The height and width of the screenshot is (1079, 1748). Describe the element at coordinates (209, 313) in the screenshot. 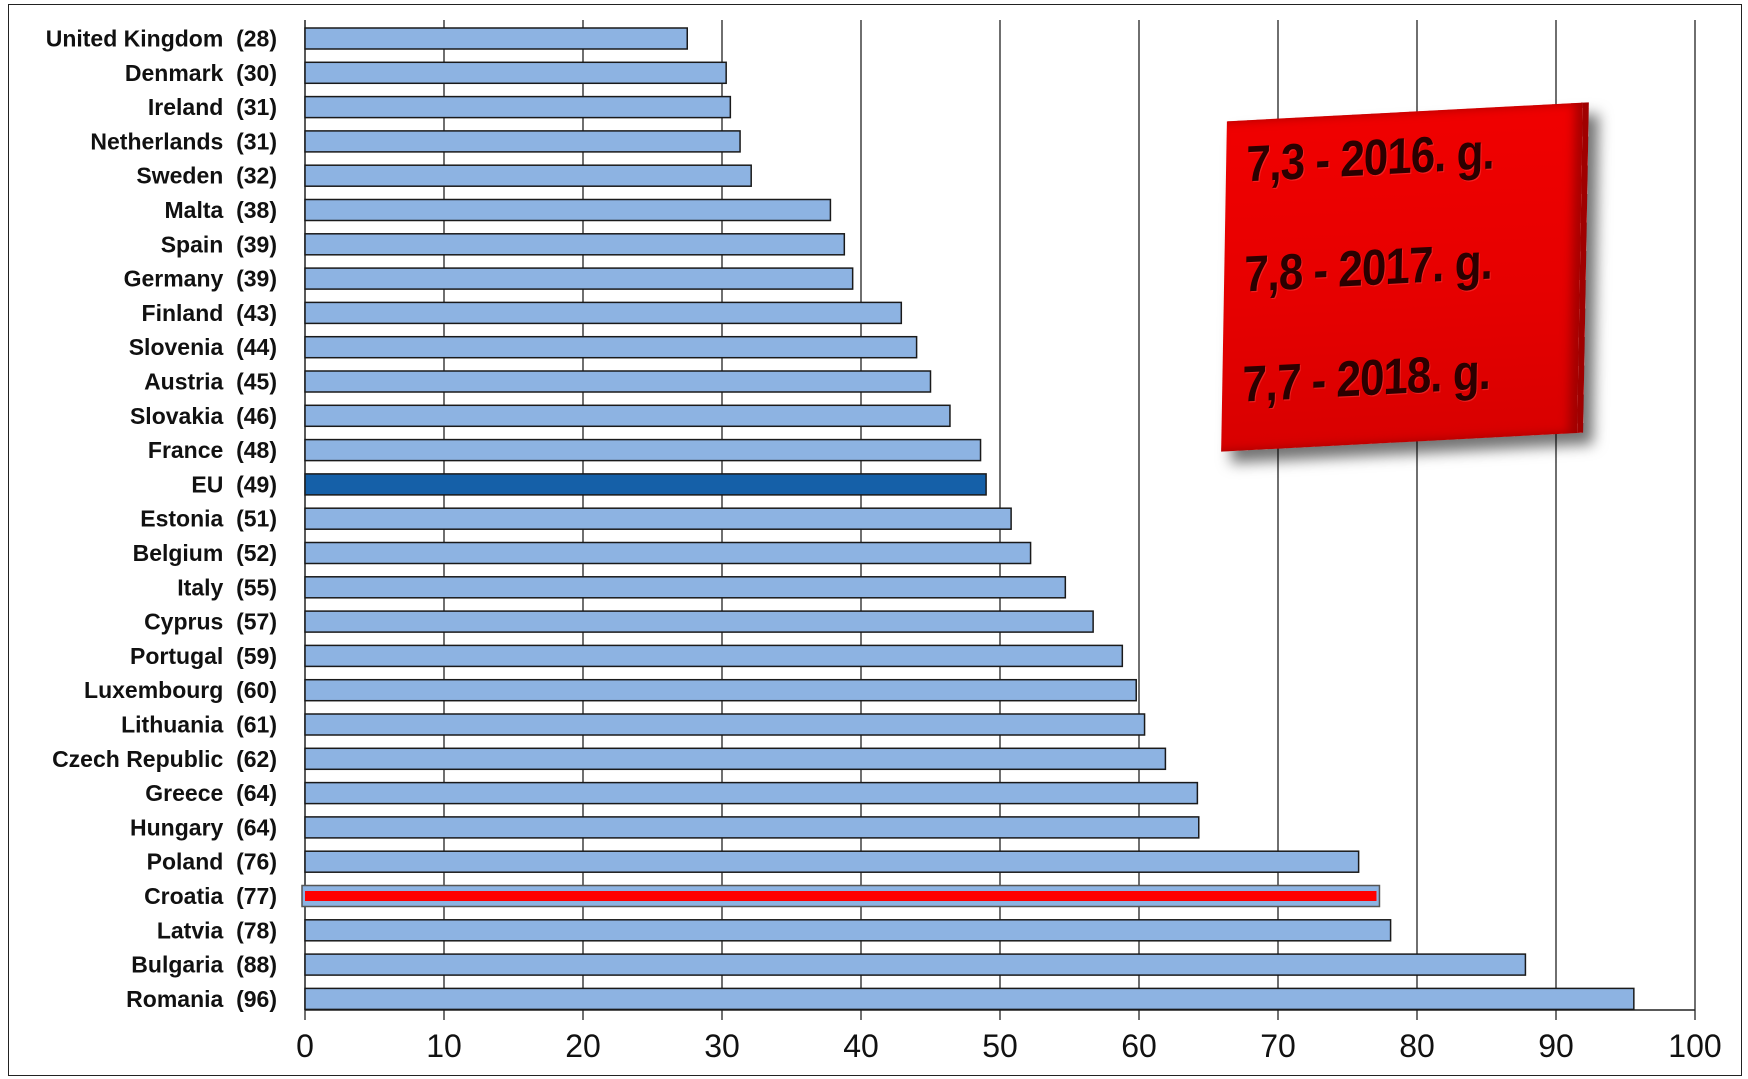

I see `category-label: Finland (43)` at that location.